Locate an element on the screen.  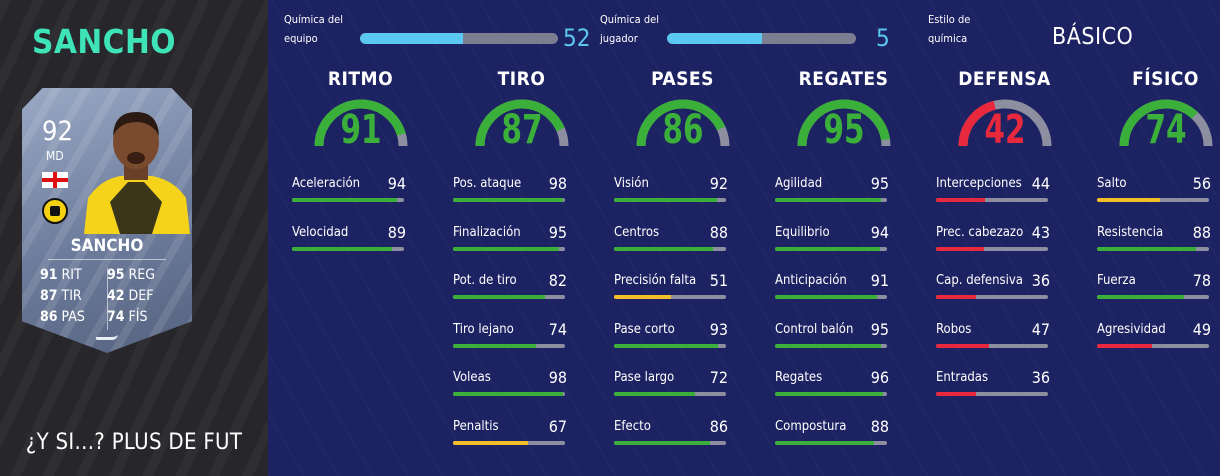
player-card: 92 MD SANCHO 91 RIT 95 REG 87 TIR 42 DEF 86 P is located at coordinates (107, 220).